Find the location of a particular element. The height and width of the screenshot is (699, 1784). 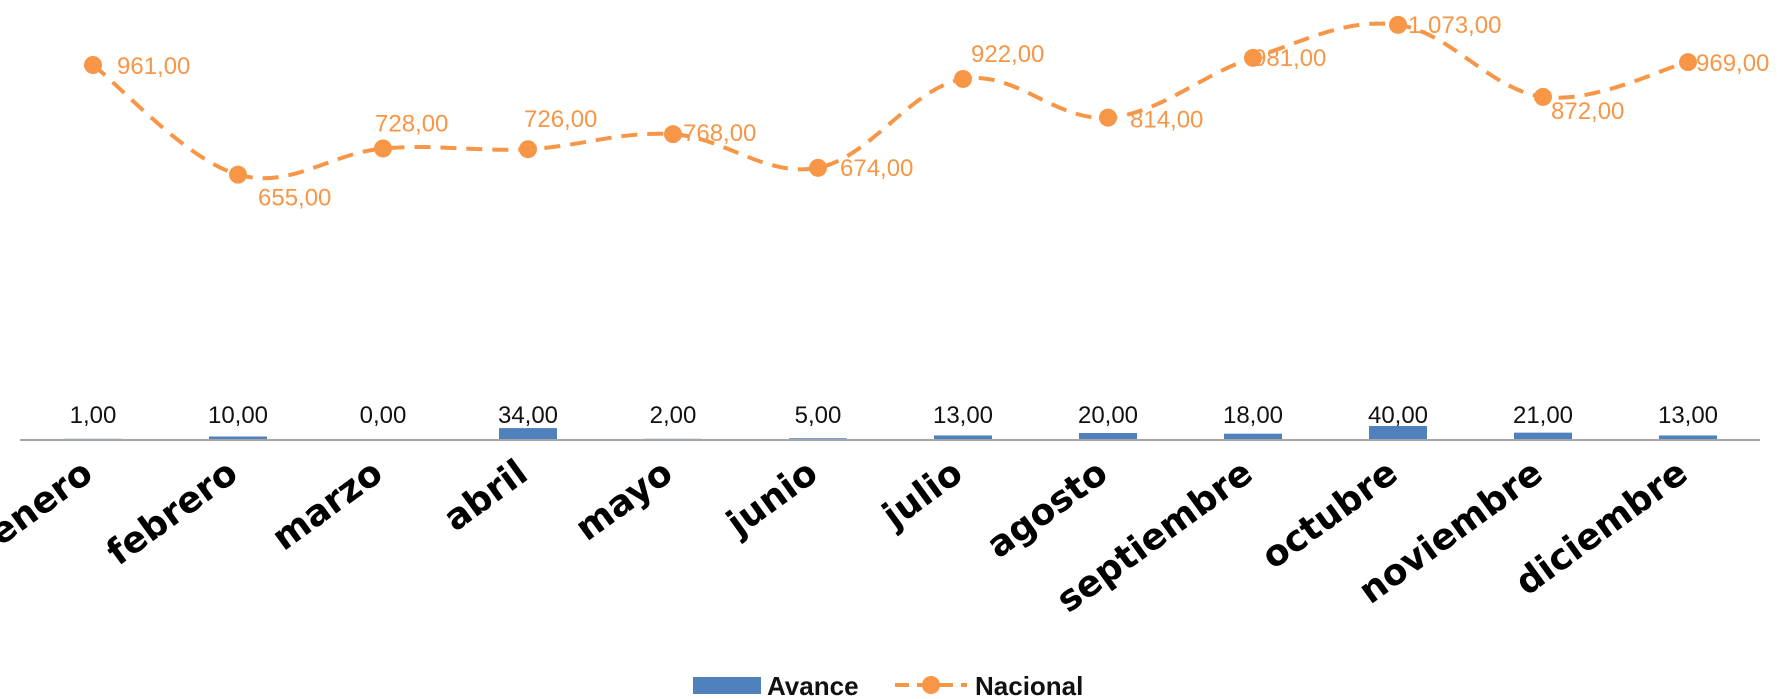

bar-label-noviembre: 21,00 is located at coordinates (1543, 415).